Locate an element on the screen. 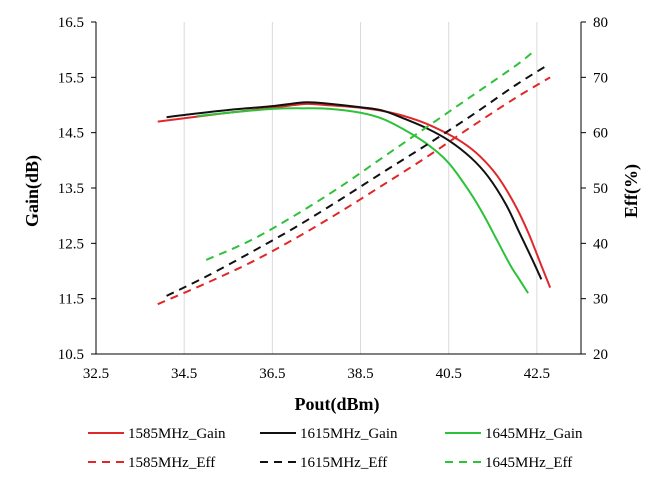 Image resolution: width=666 pixels, height=478 pixels. y2-tick-label: 80 is located at coordinates (600, 23).